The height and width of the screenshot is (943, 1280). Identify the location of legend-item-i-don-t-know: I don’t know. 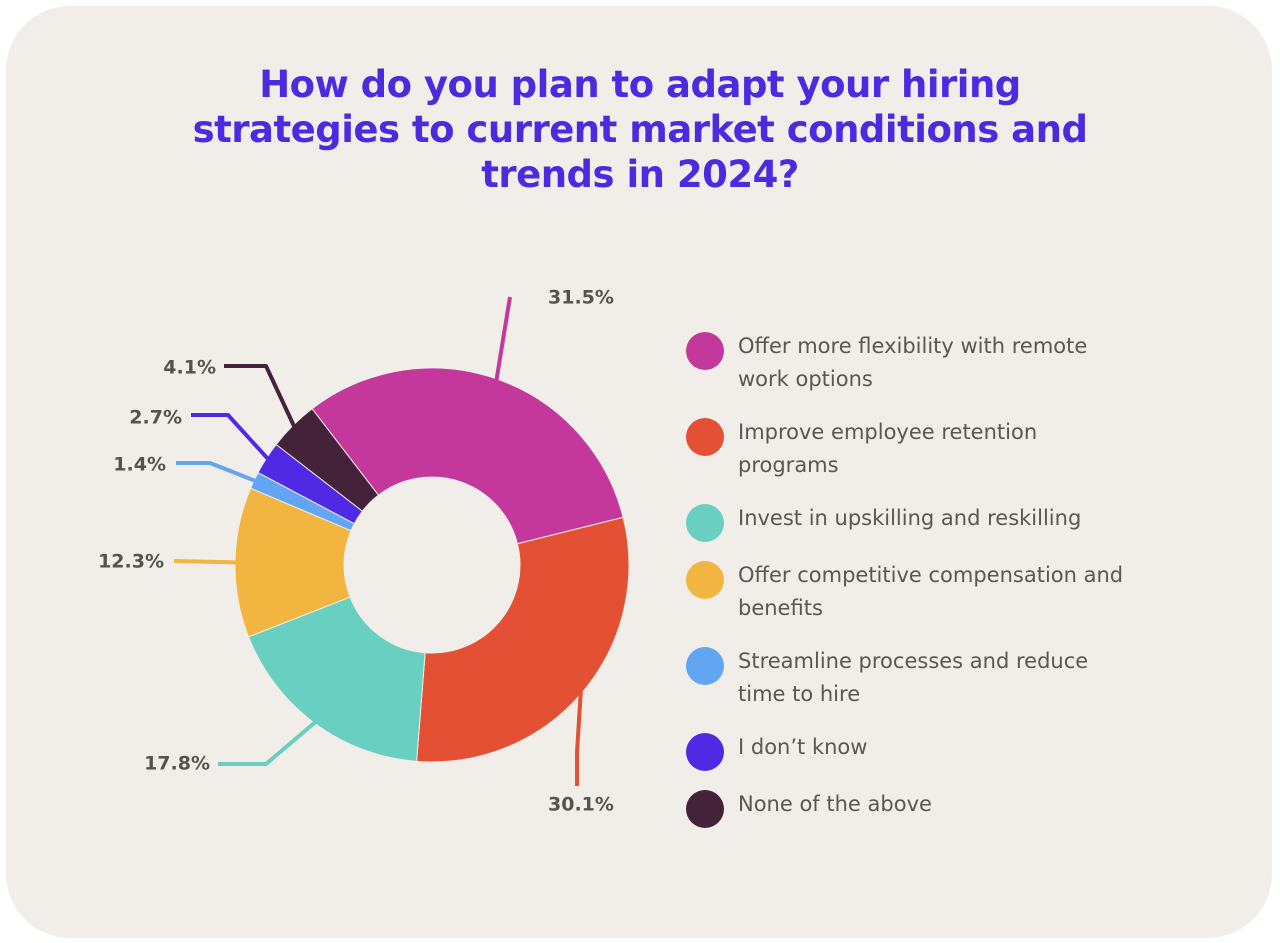
(907, 751).